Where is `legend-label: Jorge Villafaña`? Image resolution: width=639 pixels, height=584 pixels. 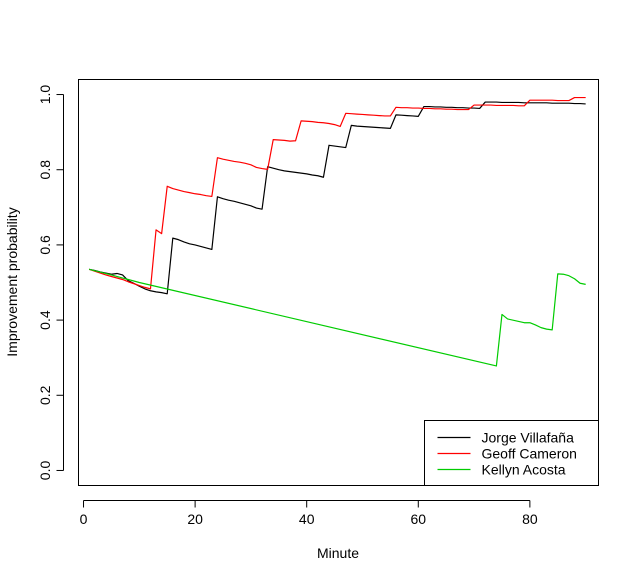
legend-label: Jorge Villafaña is located at coordinates (528, 438).